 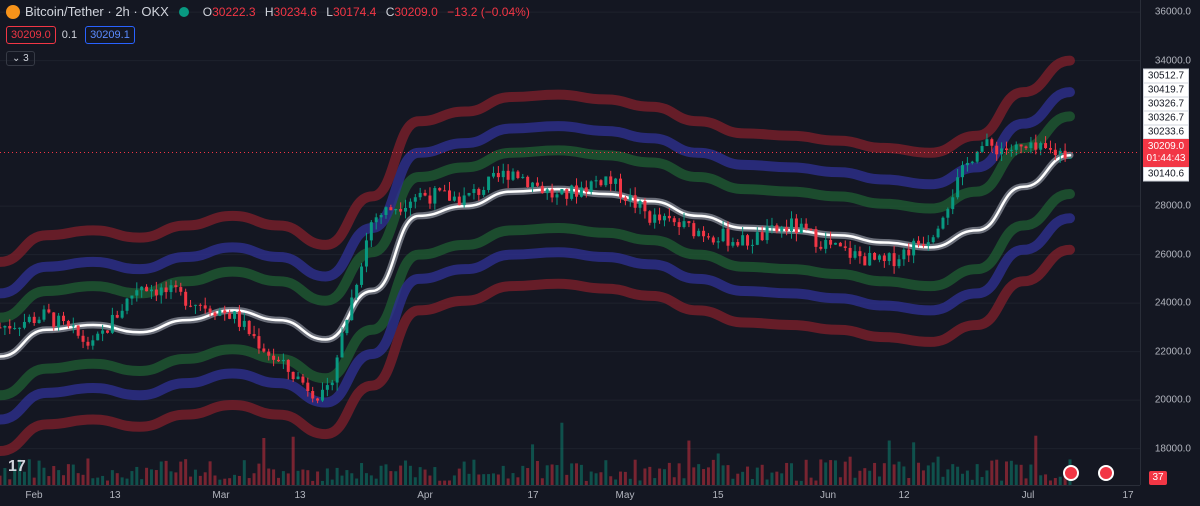 What do you see at coordinates (34, 495) in the screenshot?
I see `x-tick-label: Feb` at bounding box center [34, 495].